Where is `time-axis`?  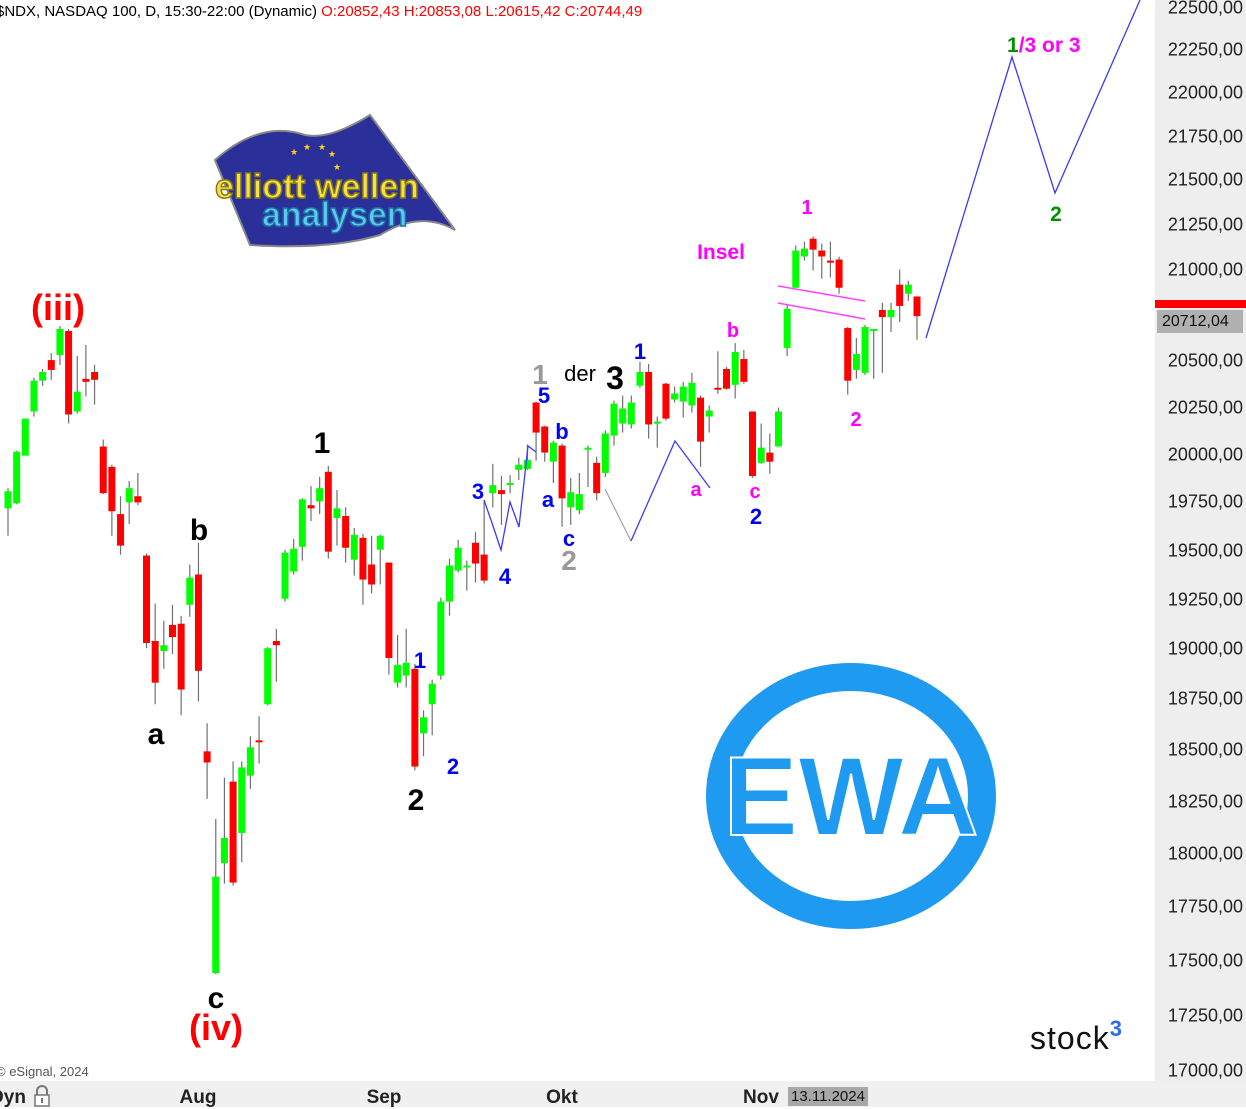 time-axis is located at coordinates (623, 1094).